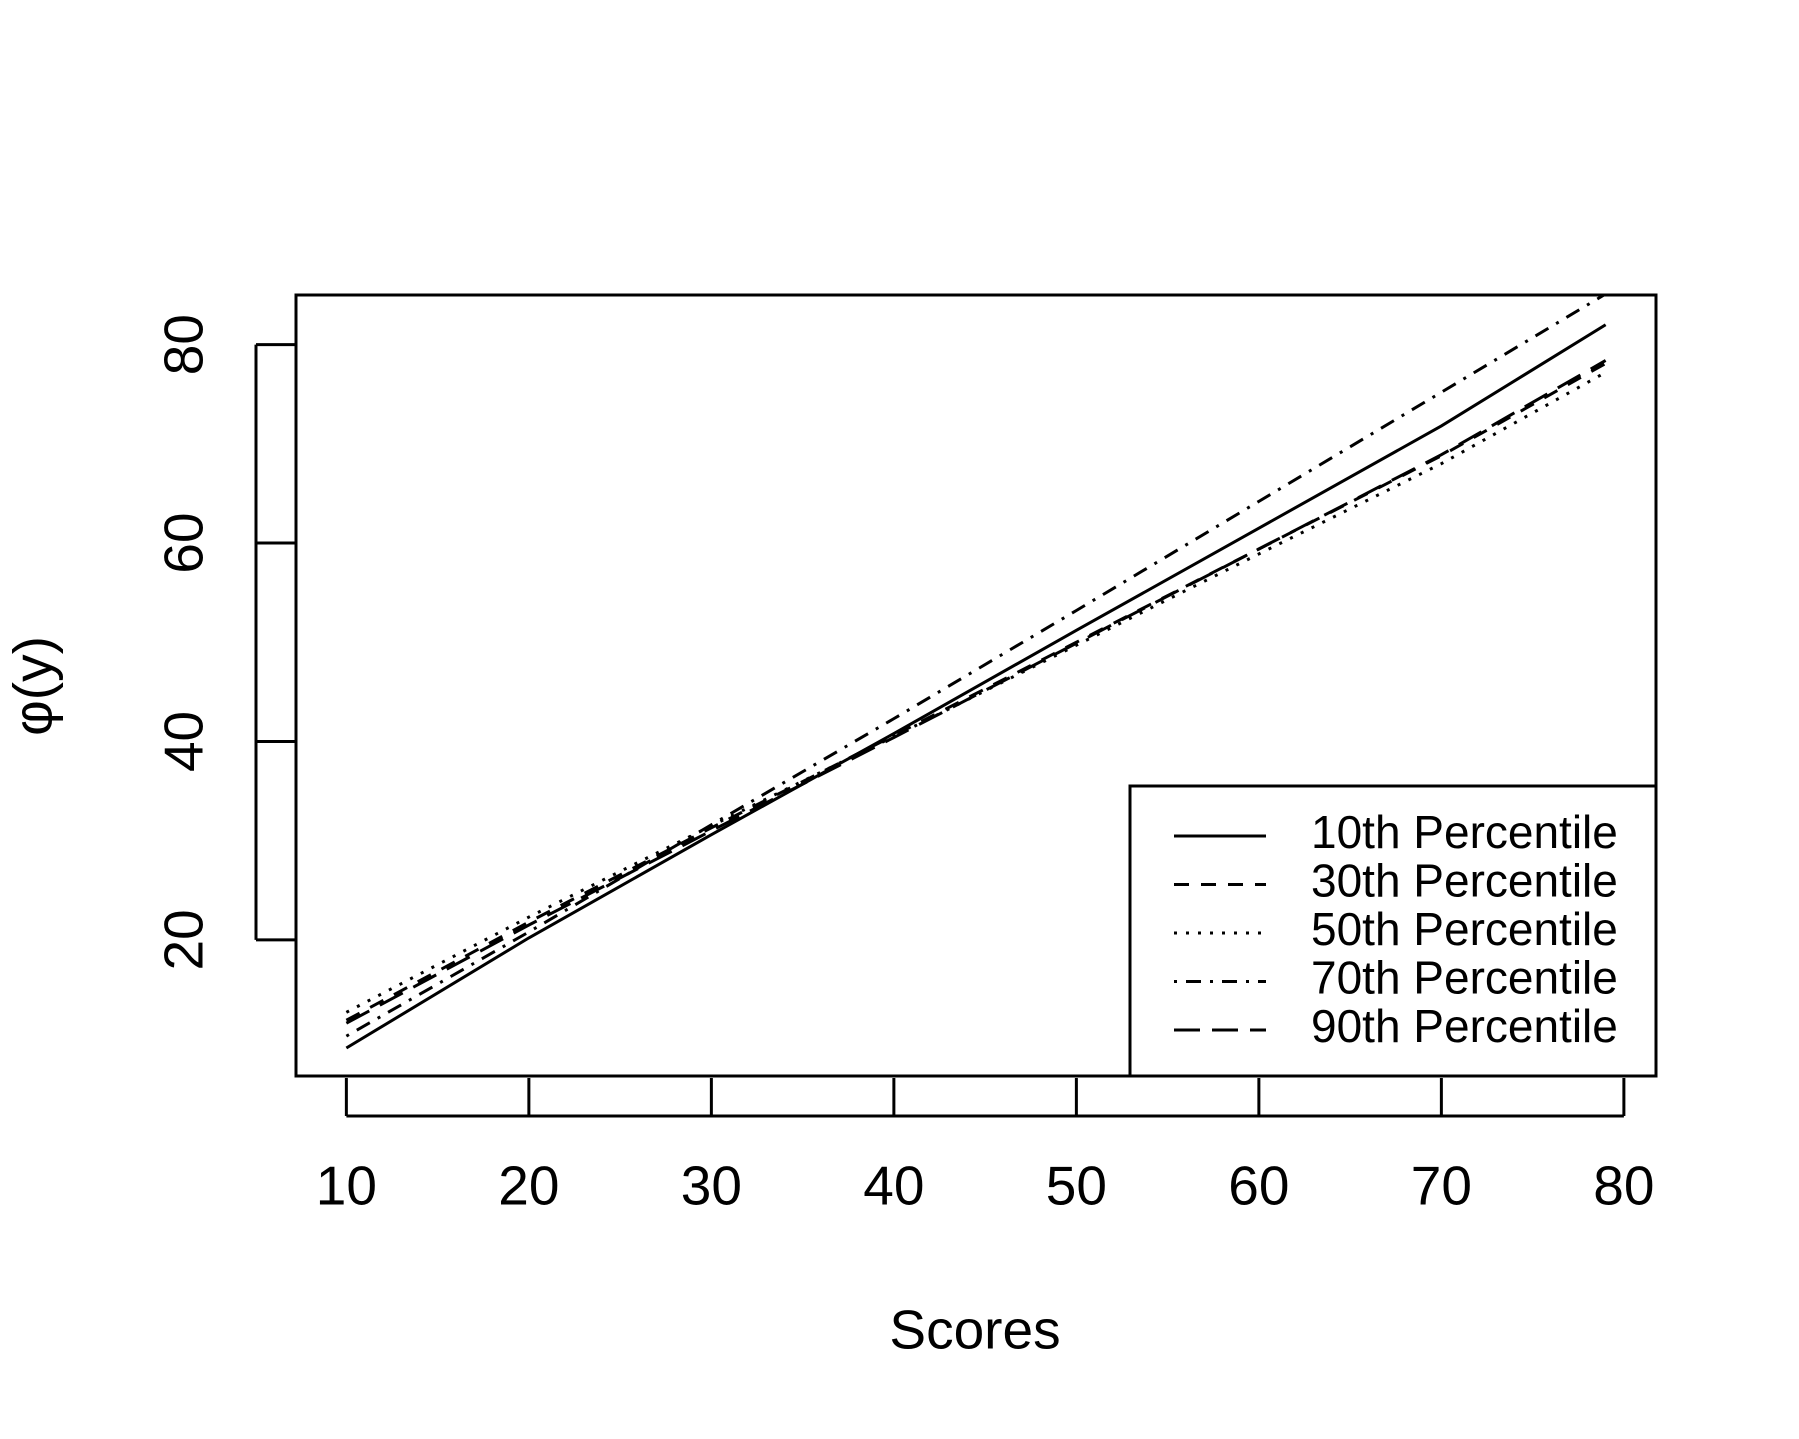 The height and width of the screenshot is (1439, 1799). Describe the element at coordinates (184, 939) in the screenshot. I see `y-tick-label: 20` at that location.